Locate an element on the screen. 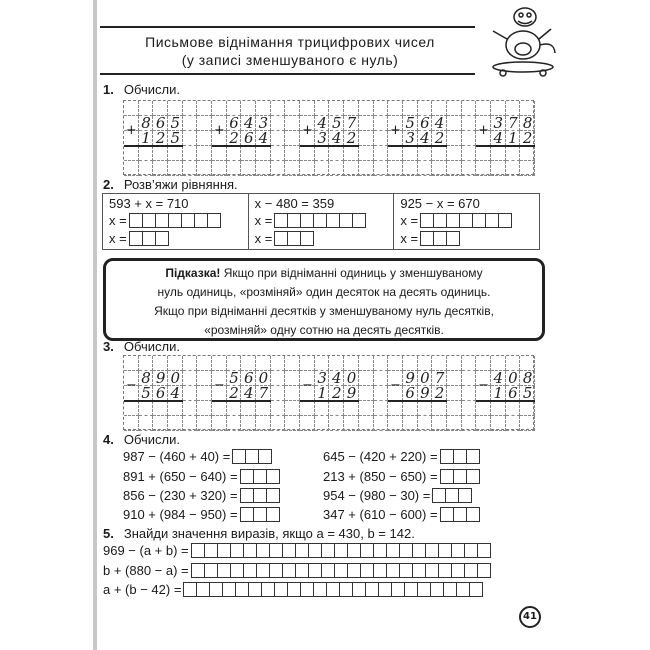 The width and height of the screenshot is (650, 650). exercise-1-grid: +8 6 5 1 2 5 +6 4 3 2 6 4 +4 5 7 3 4 2 +5 6 4 3 4 2 +3 7 8 4 1 2 is located at coordinates (329, 138).